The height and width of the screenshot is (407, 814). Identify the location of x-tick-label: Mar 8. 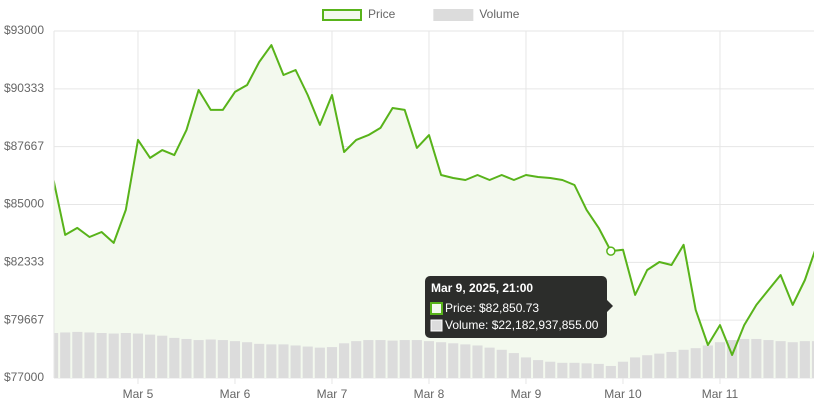
(429, 394).